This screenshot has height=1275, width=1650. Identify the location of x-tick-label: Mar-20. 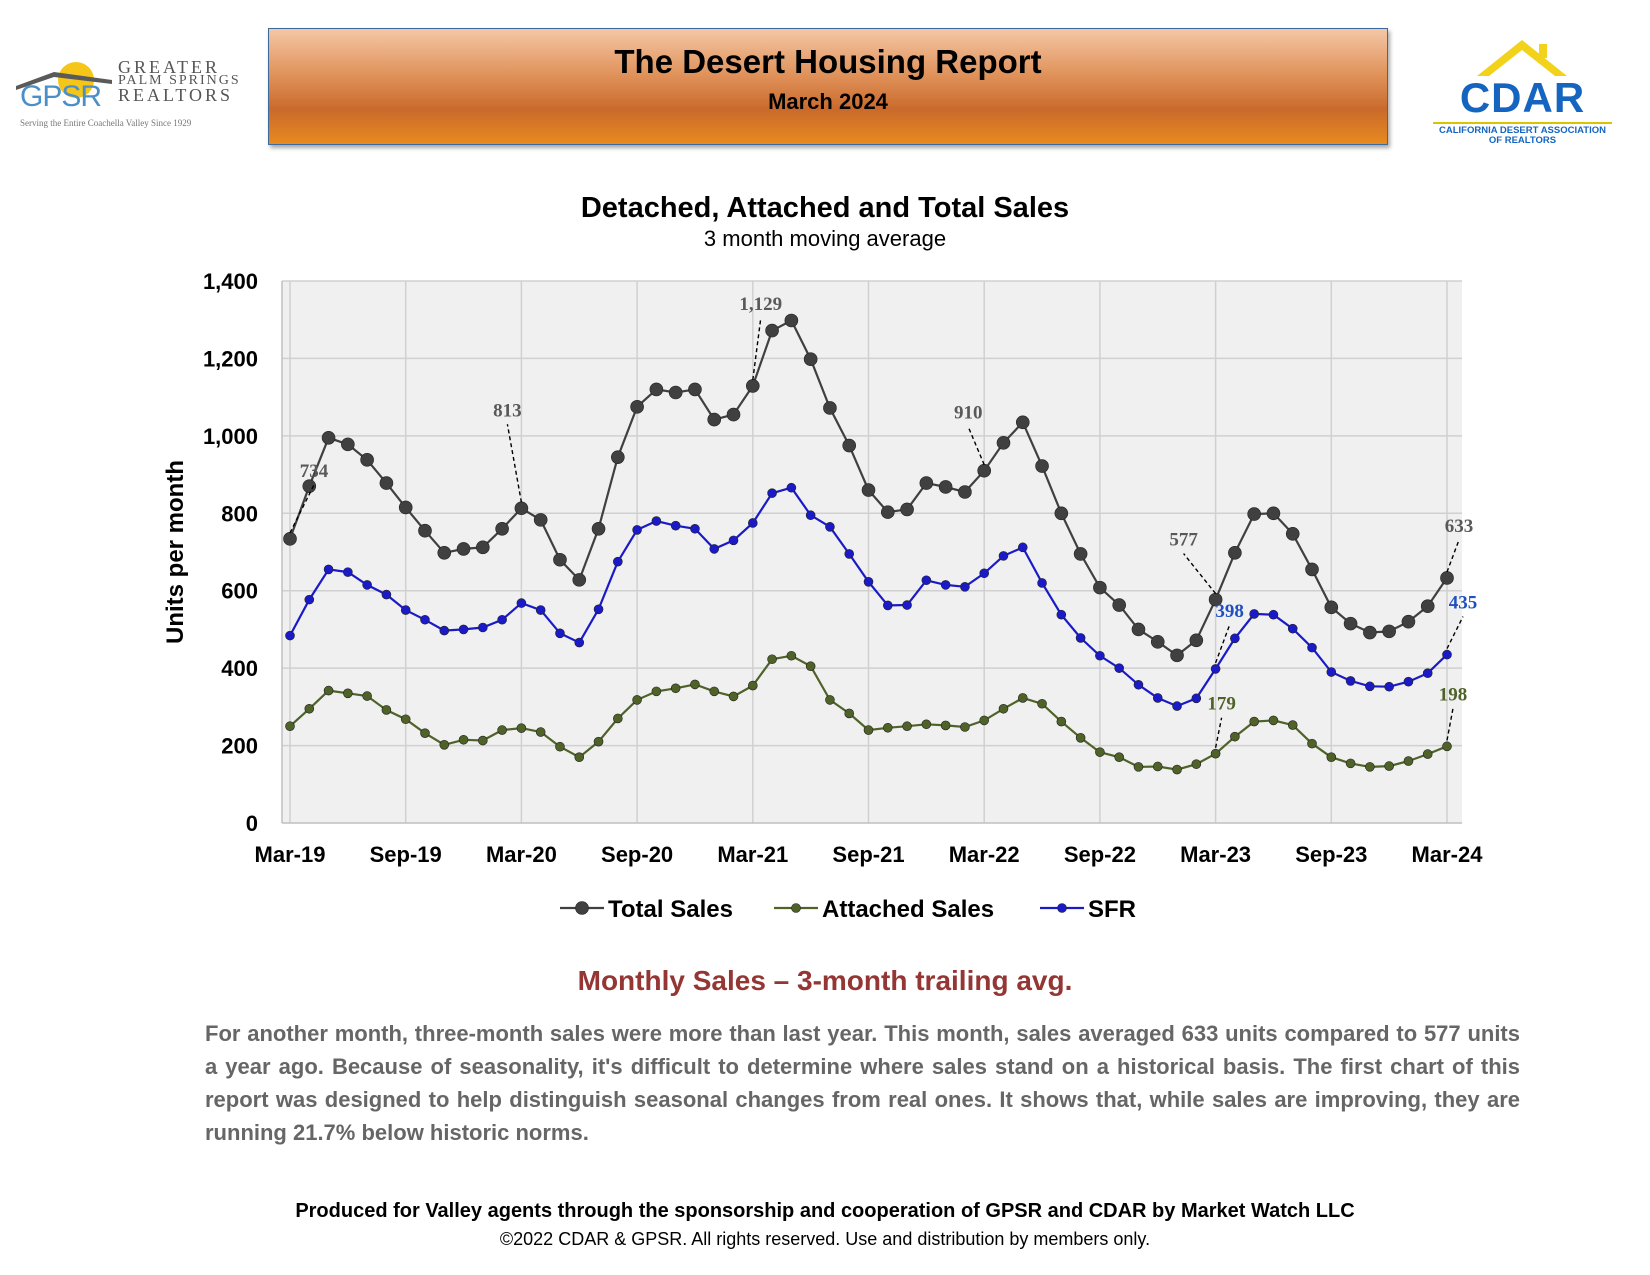
(521, 854).